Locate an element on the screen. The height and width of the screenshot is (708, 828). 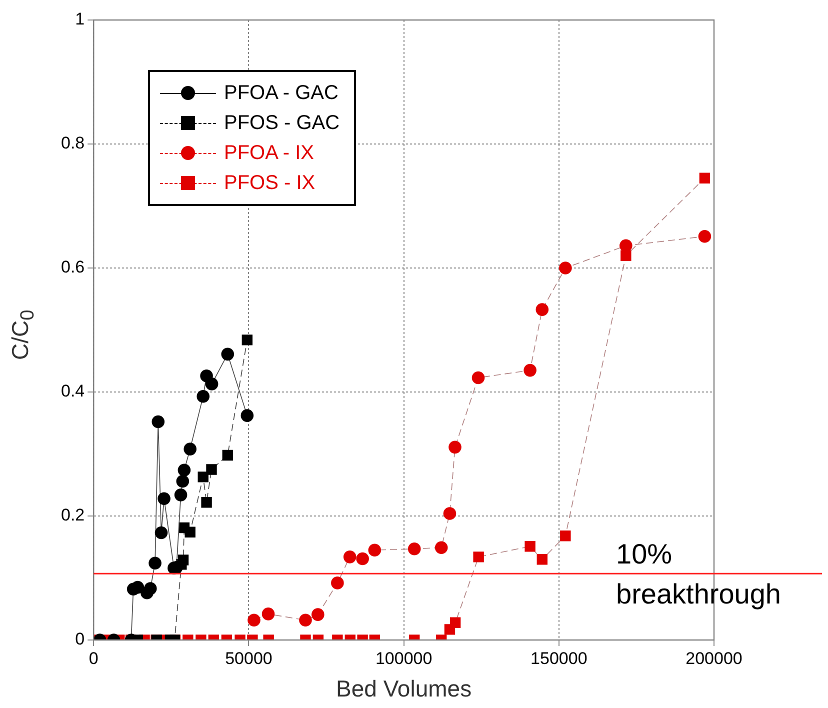
x-tick-label: 200000 is located at coordinates (714, 658).